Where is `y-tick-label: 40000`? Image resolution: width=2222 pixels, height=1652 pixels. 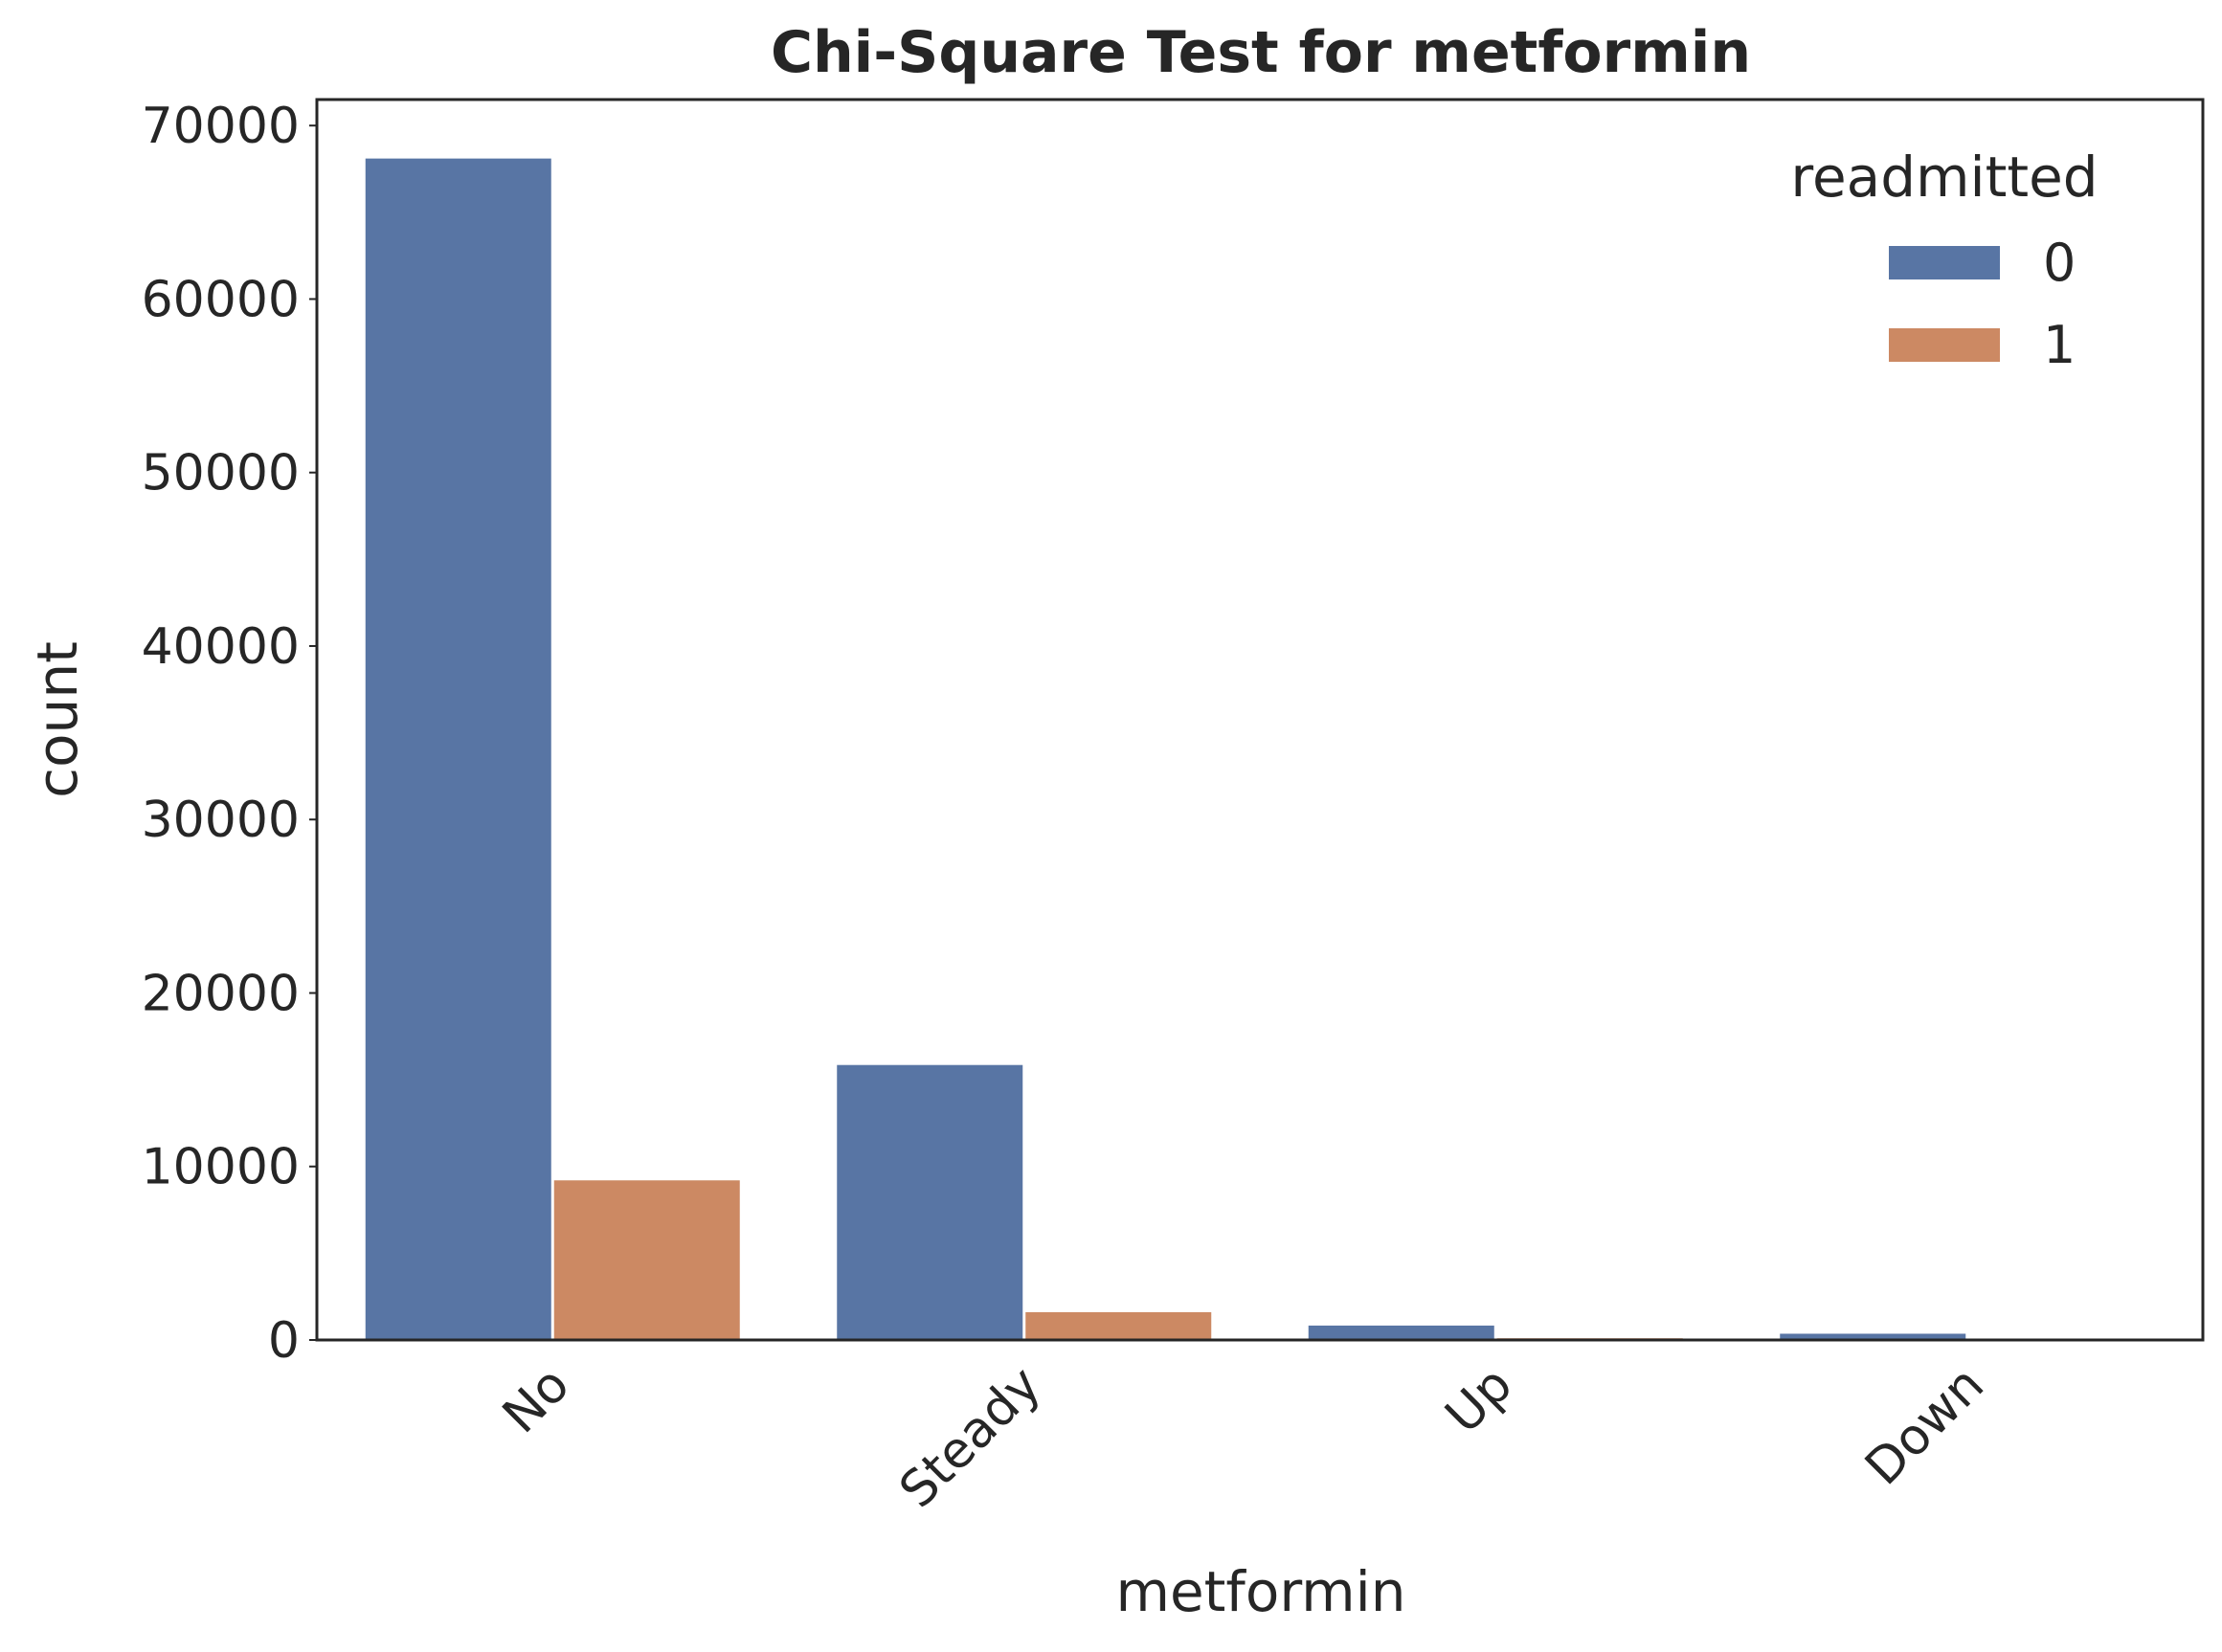
y-tick-label: 40000 is located at coordinates (221, 647).